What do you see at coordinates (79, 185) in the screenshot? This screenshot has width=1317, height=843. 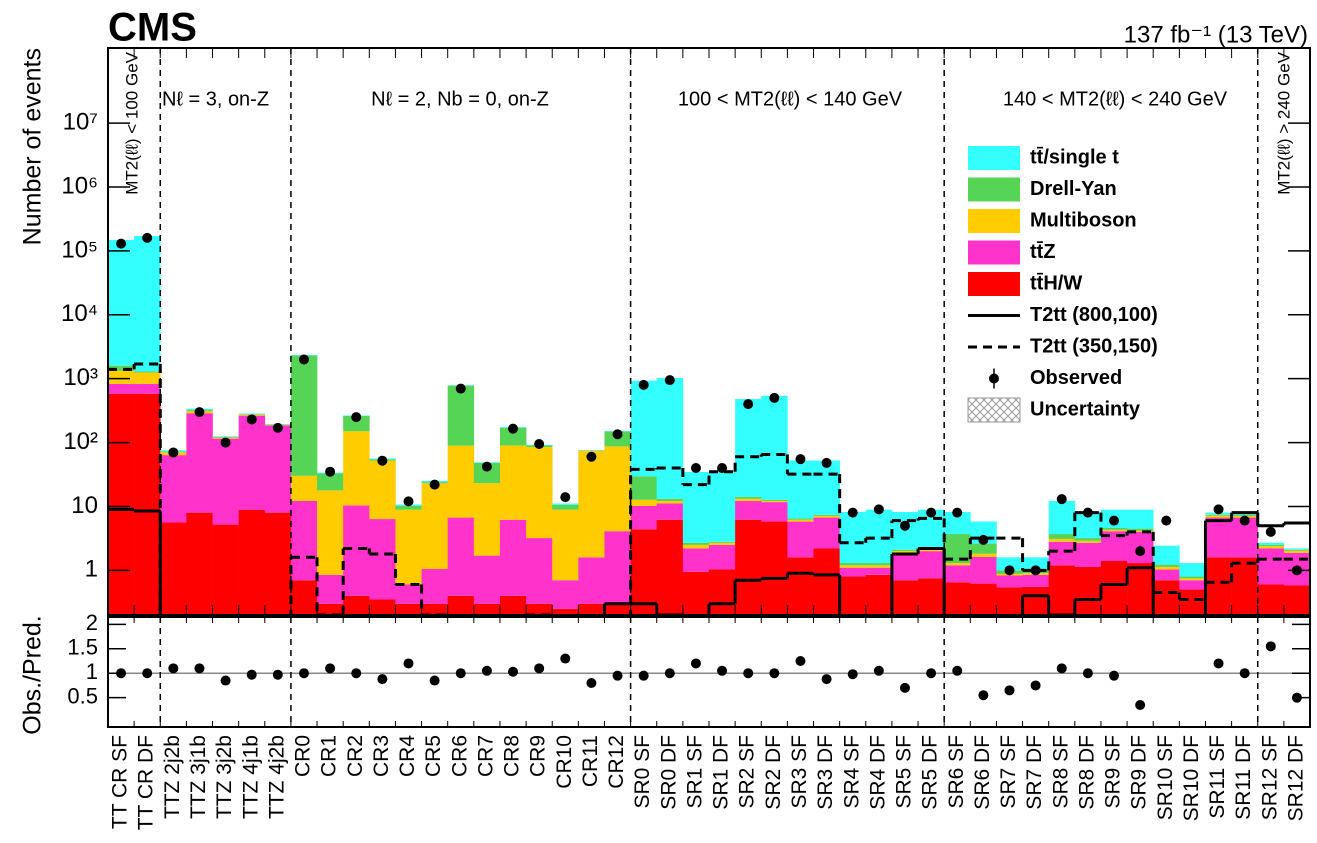 I see `y-tick-label: 10⁶` at bounding box center [79, 185].